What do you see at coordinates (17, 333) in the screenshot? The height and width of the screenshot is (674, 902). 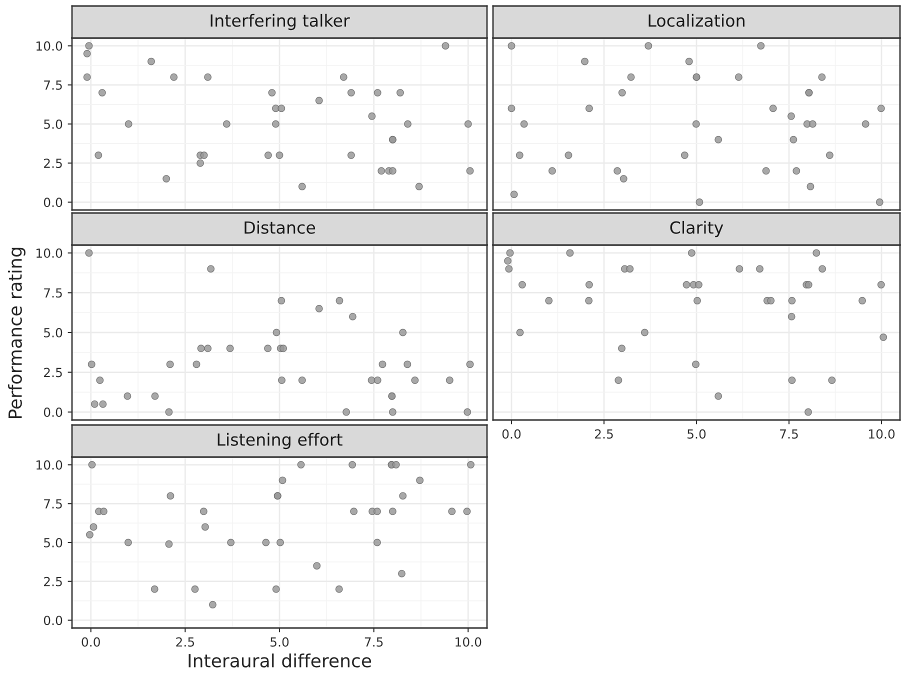 I see `y-axis-title: Performance rating` at bounding box center [17, 333].